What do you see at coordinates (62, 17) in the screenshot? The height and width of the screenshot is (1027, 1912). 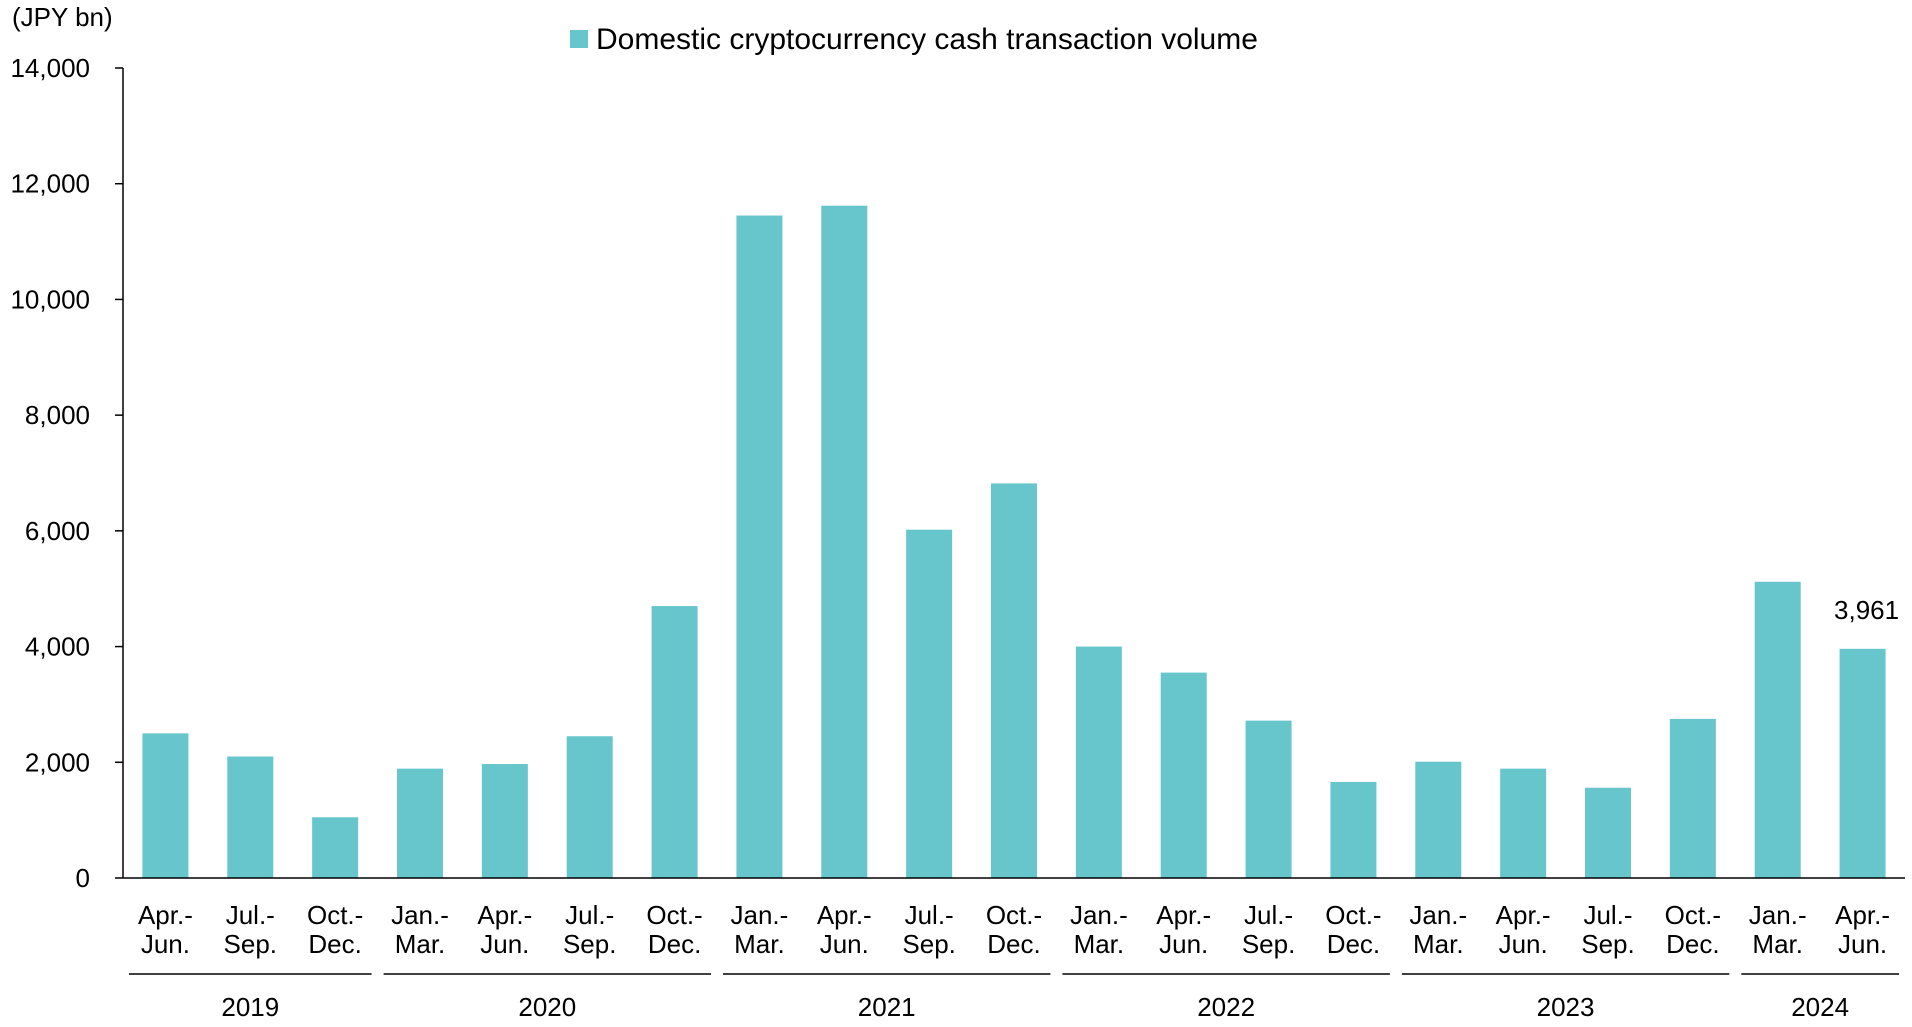 I see `y-axis-unit-label: (JPY bn)` at bounding box center [62, 17].